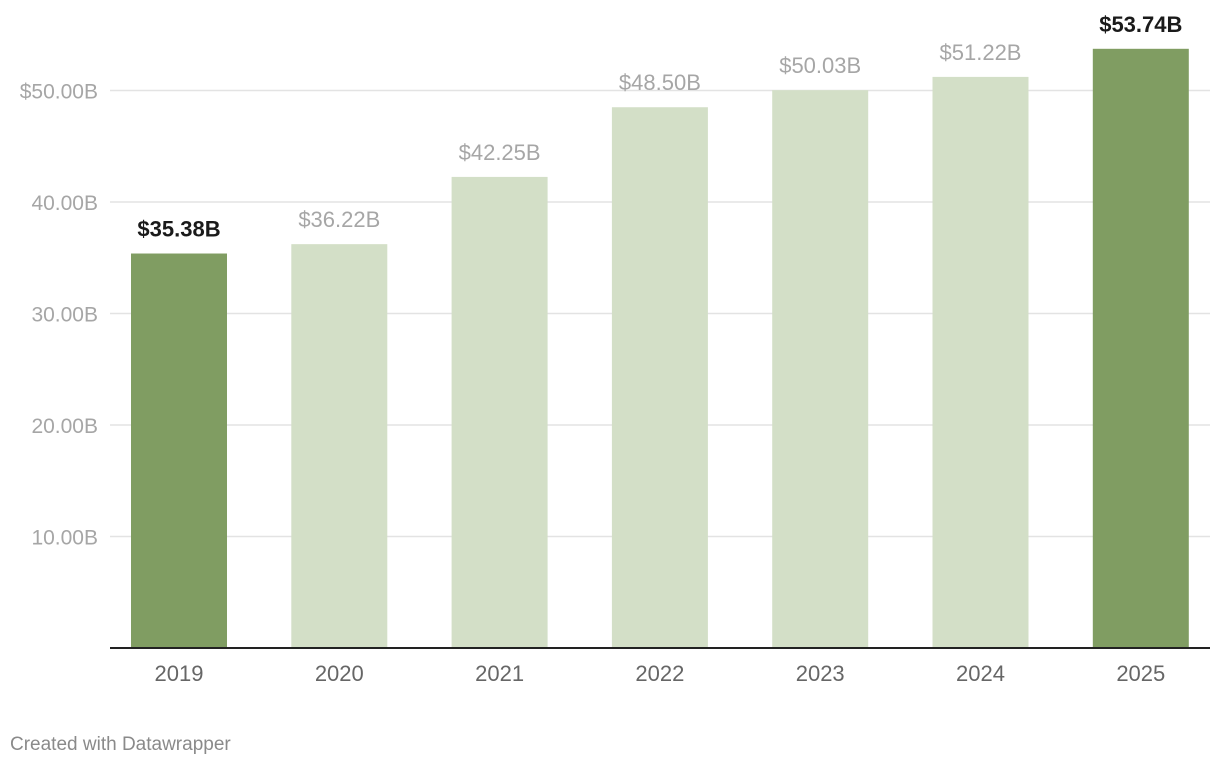 The width and height of the screenshot is (1220, 770). I want to click on x-tick-label-2025: 2025, so click(1140, 673).